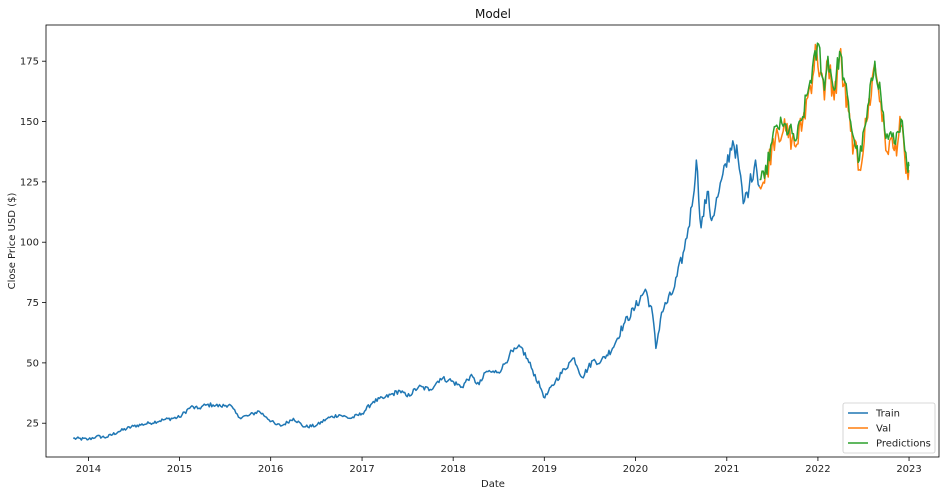  Describe the element at coordinates (32, 303) in the screenshot. I see `y-tick-label: 75` at that location.